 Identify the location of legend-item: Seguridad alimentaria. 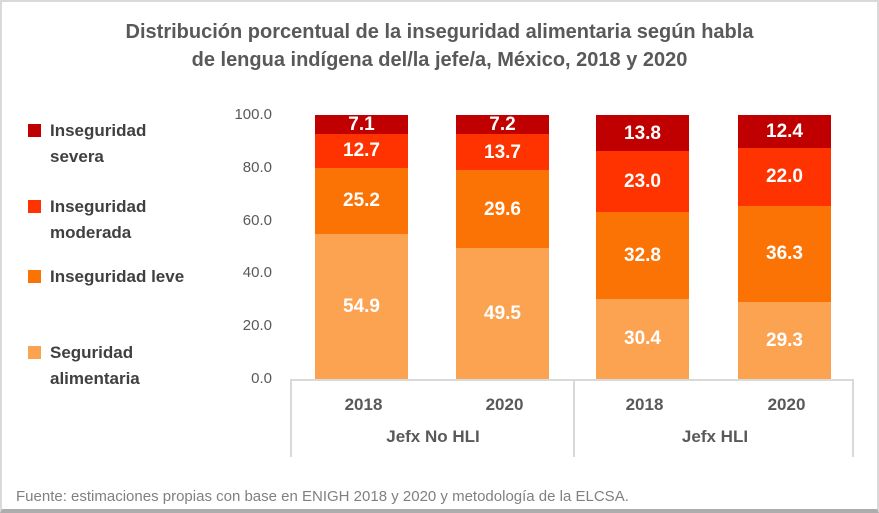
(128, 366).